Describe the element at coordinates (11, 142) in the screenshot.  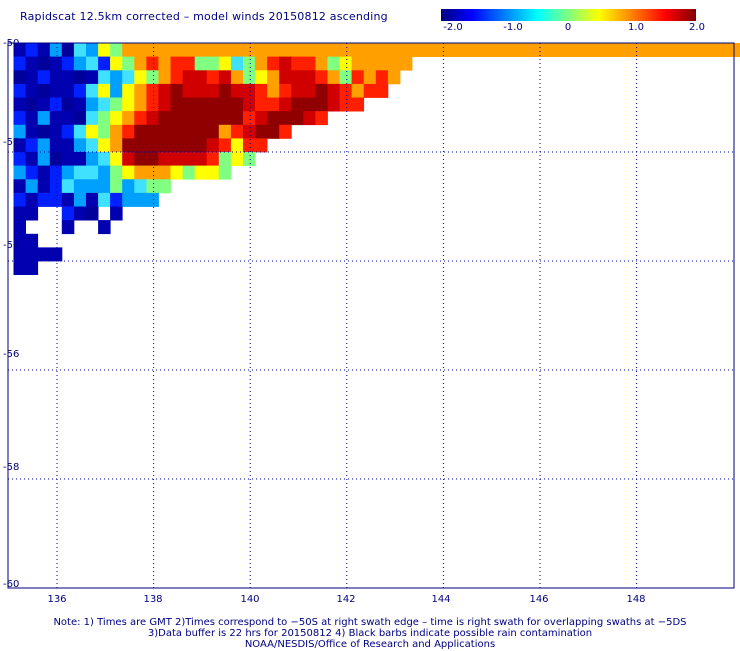
I see `lat-label: -52` at that location.